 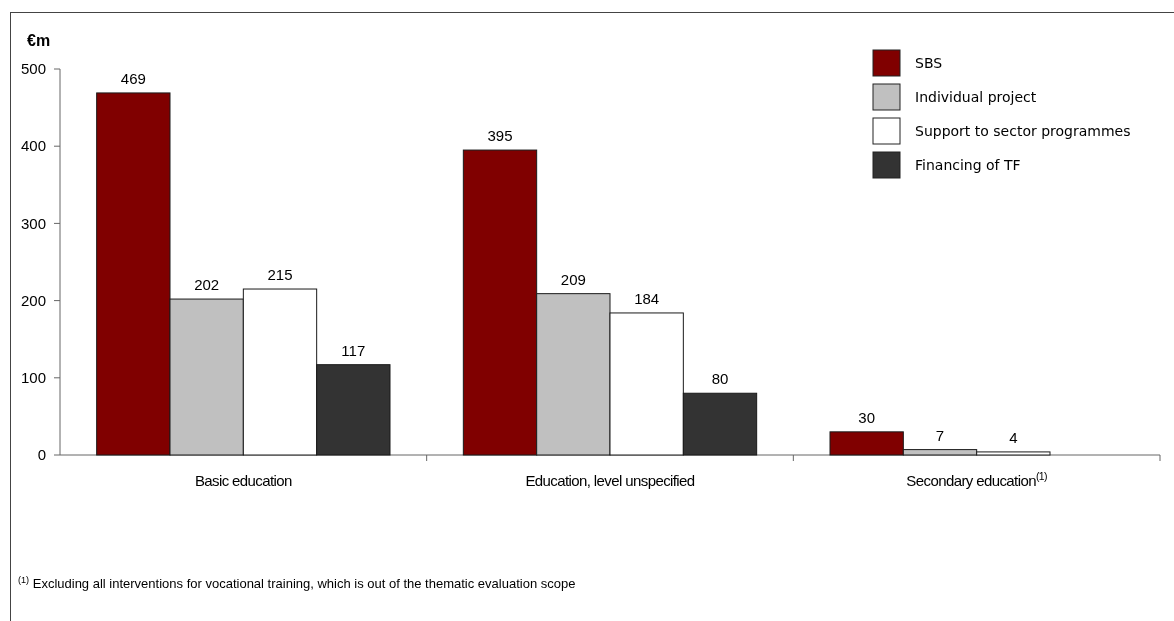 What do you see at coordinates (976, 96) in the screenshot?
I see `legend-label: Individual project` at bounding box center [976, 96].